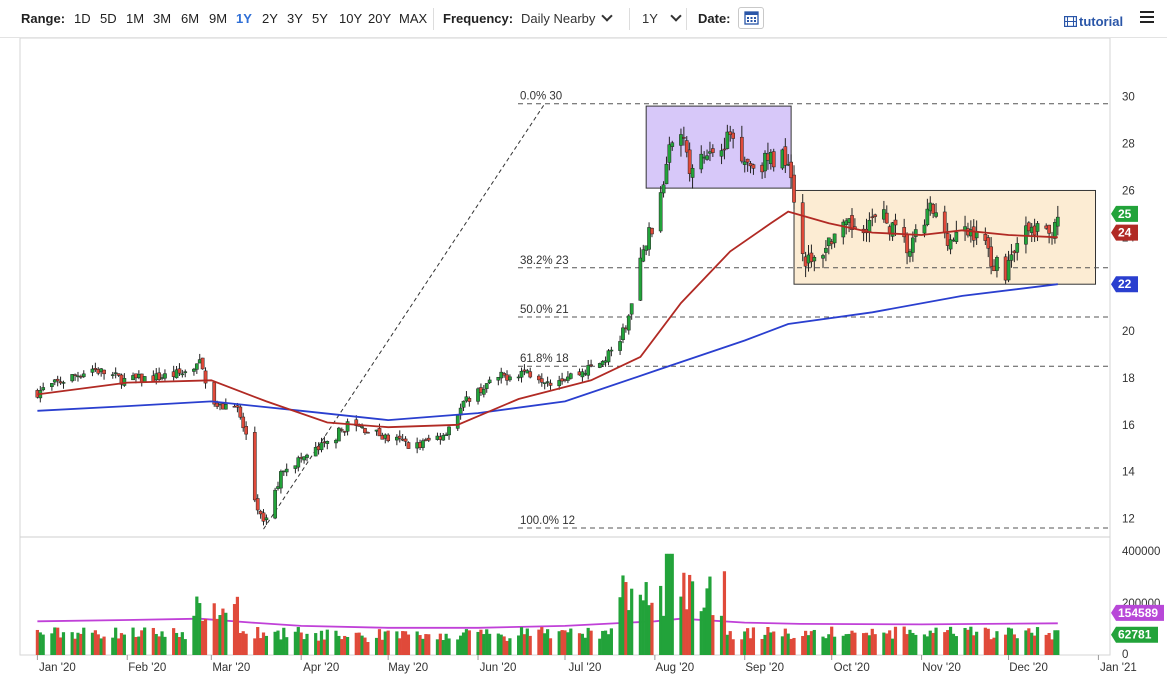  Describe the element at coordinates (1128, 426) in the screenshot. I see `price-tick-label: 16` at that location.